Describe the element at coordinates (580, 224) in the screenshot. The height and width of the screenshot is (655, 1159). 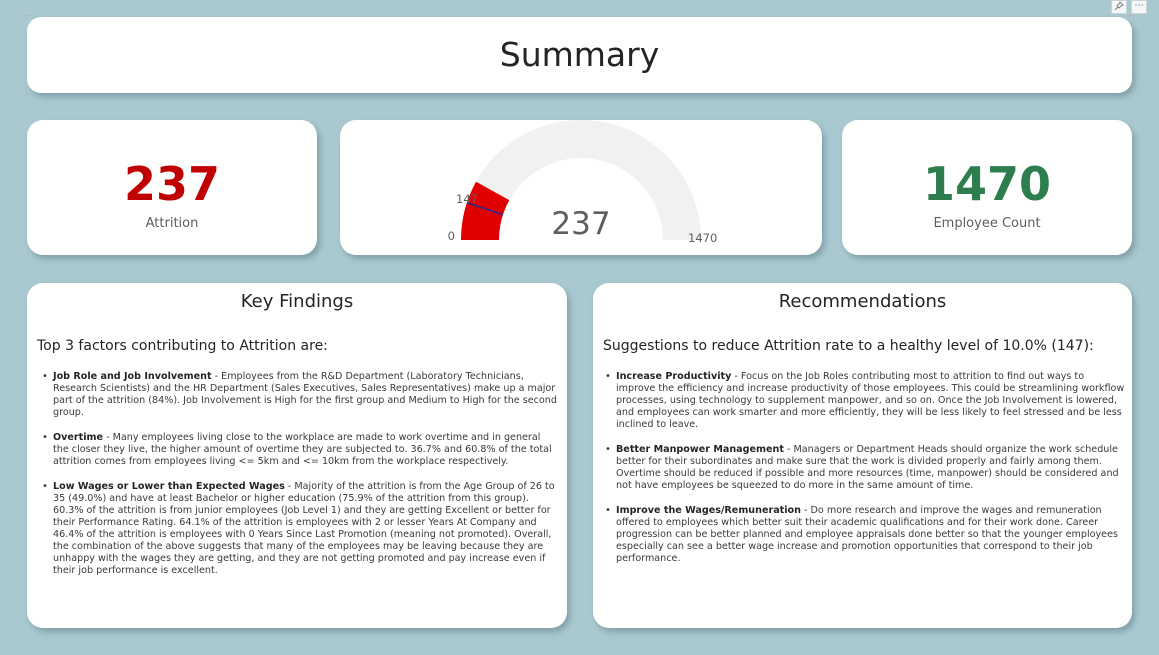
I see `gauge-value-label: 237` at that location.